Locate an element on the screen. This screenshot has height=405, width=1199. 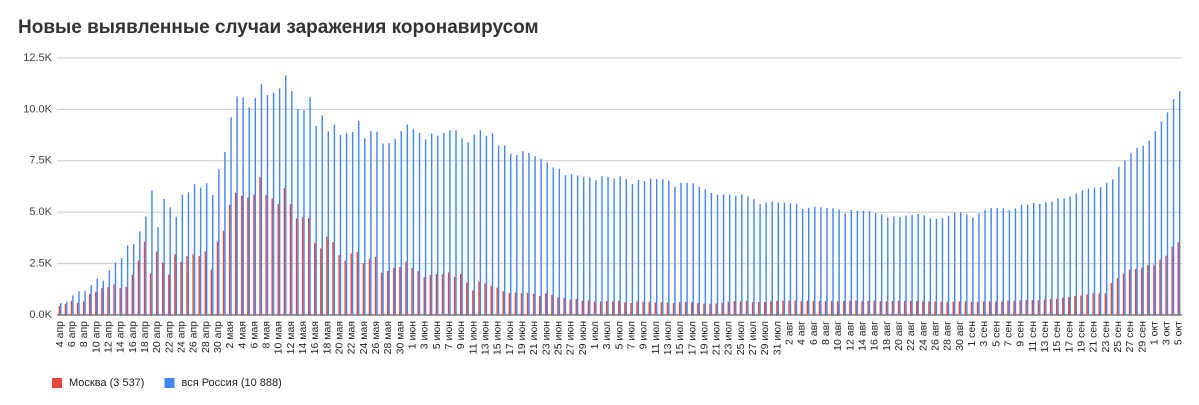
x-tick-label: 25 июл is located at coordinates (741, 338).